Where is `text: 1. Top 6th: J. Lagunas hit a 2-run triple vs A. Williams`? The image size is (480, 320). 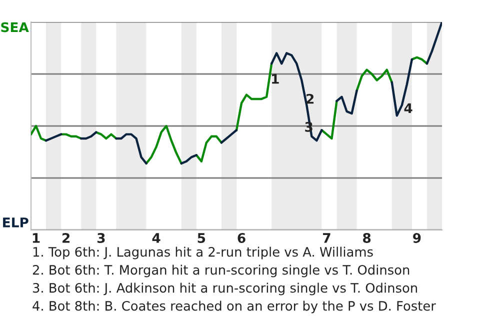
text: 1. Top 6th: J. Lagunas hit a 2-run triple vs A. Williams is located at coordinates (203, 253).